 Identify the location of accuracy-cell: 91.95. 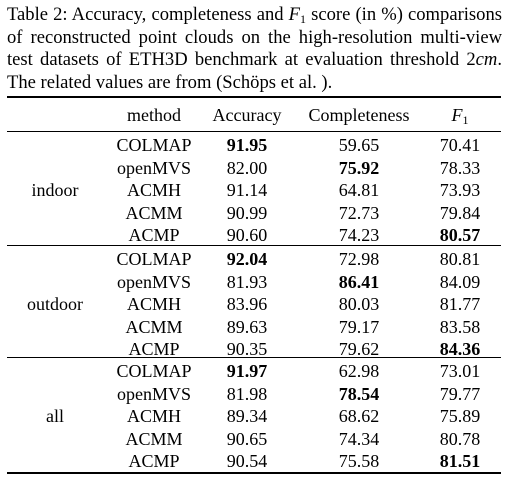
(247, 145).